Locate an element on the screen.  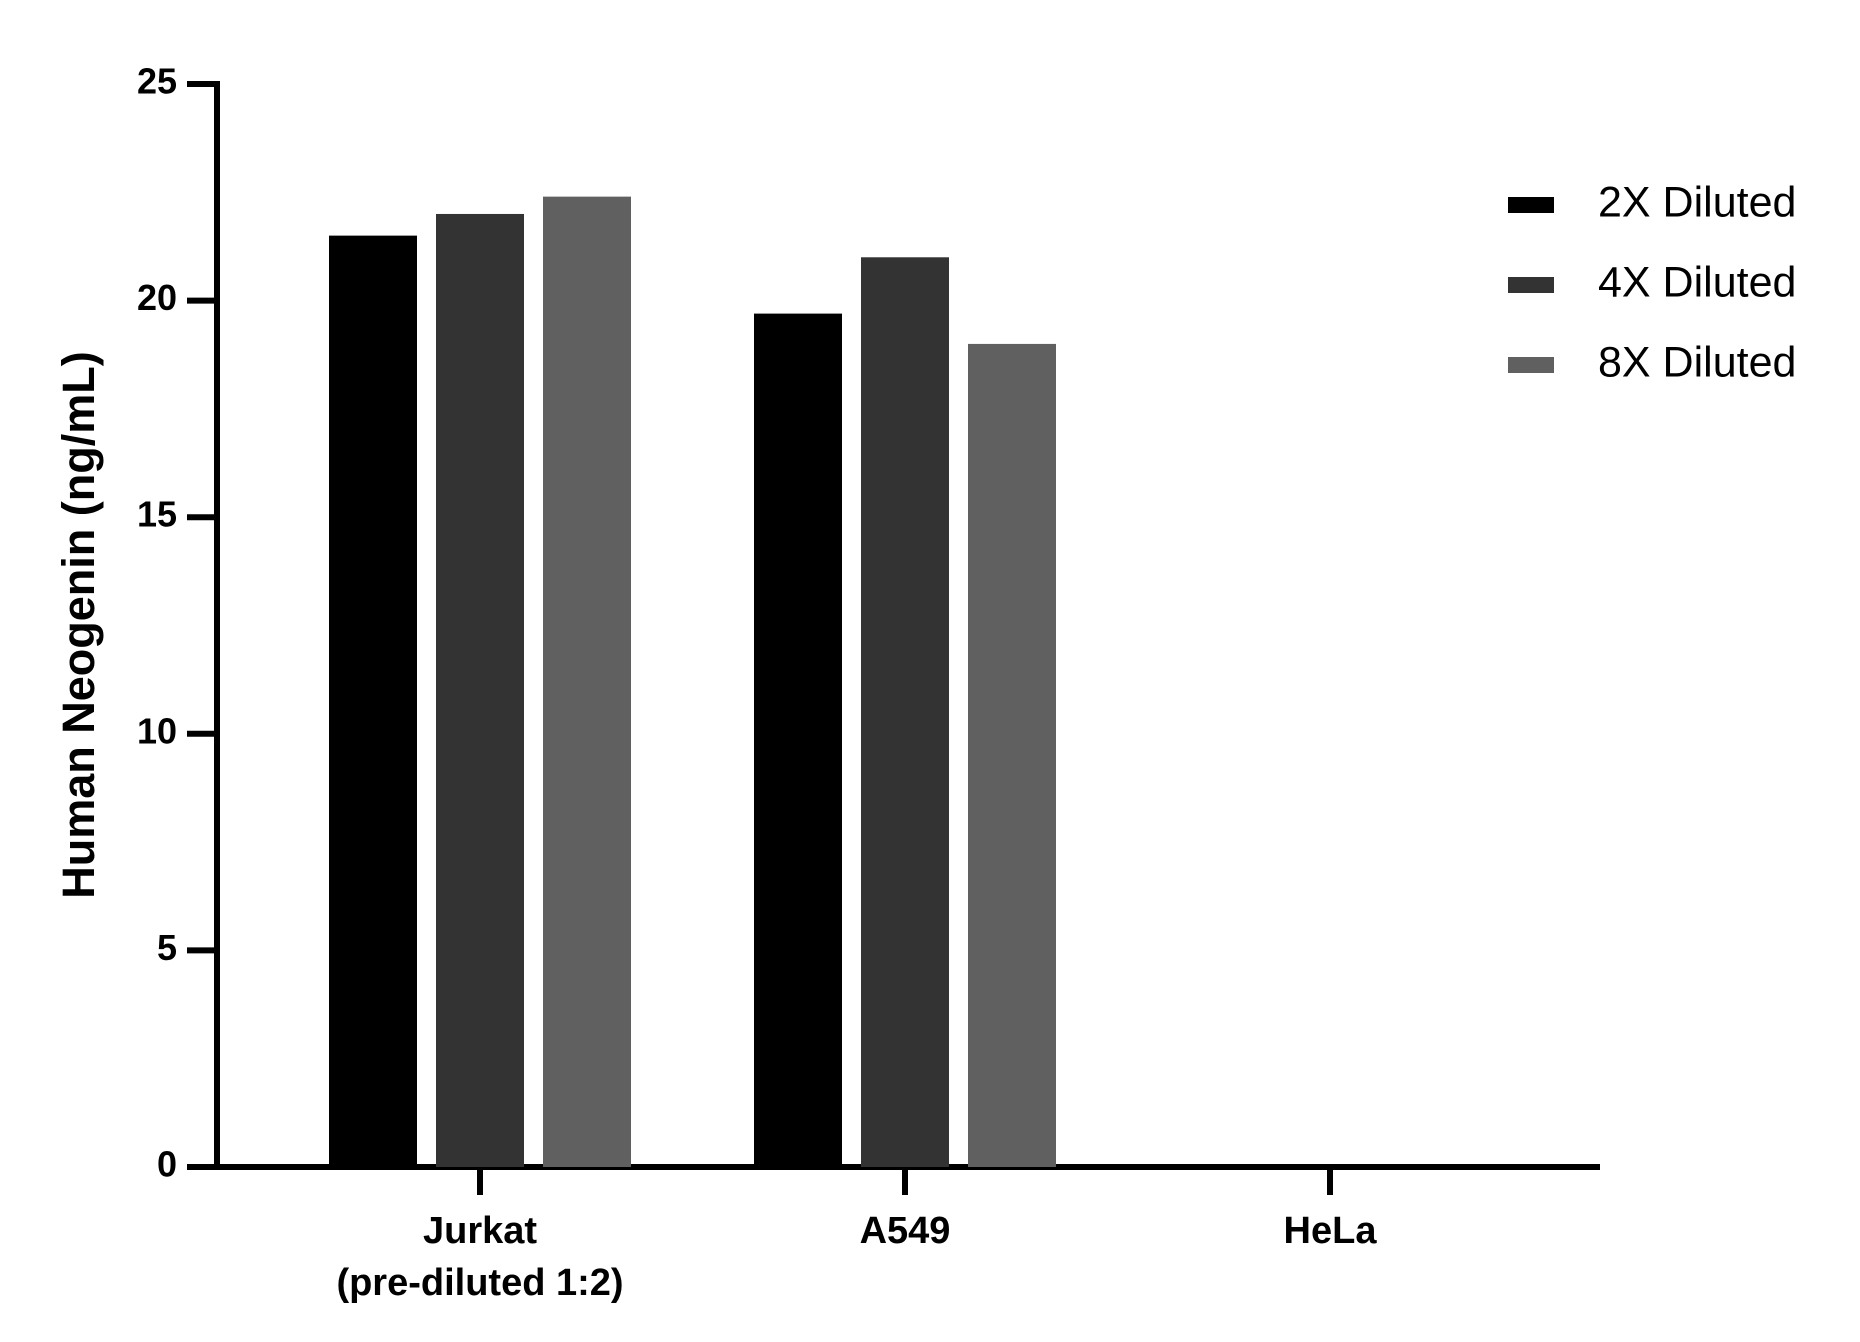
x-tick-label: HeLa is located at coordinates (1330, 1231).